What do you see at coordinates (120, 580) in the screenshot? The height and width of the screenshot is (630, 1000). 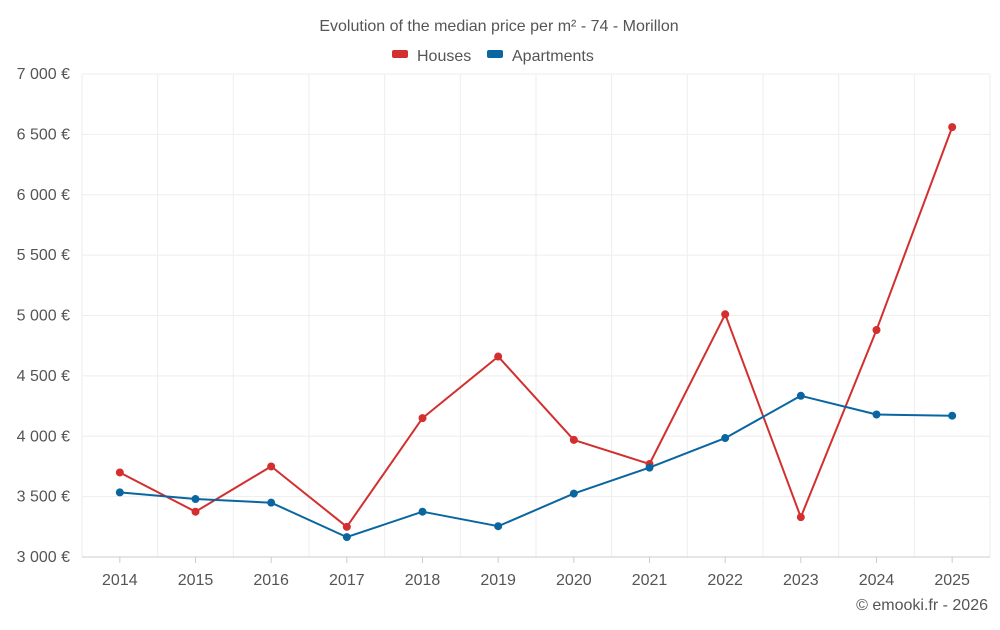 I see `x-tick-label: 2014` at bounding box center [120, 580].